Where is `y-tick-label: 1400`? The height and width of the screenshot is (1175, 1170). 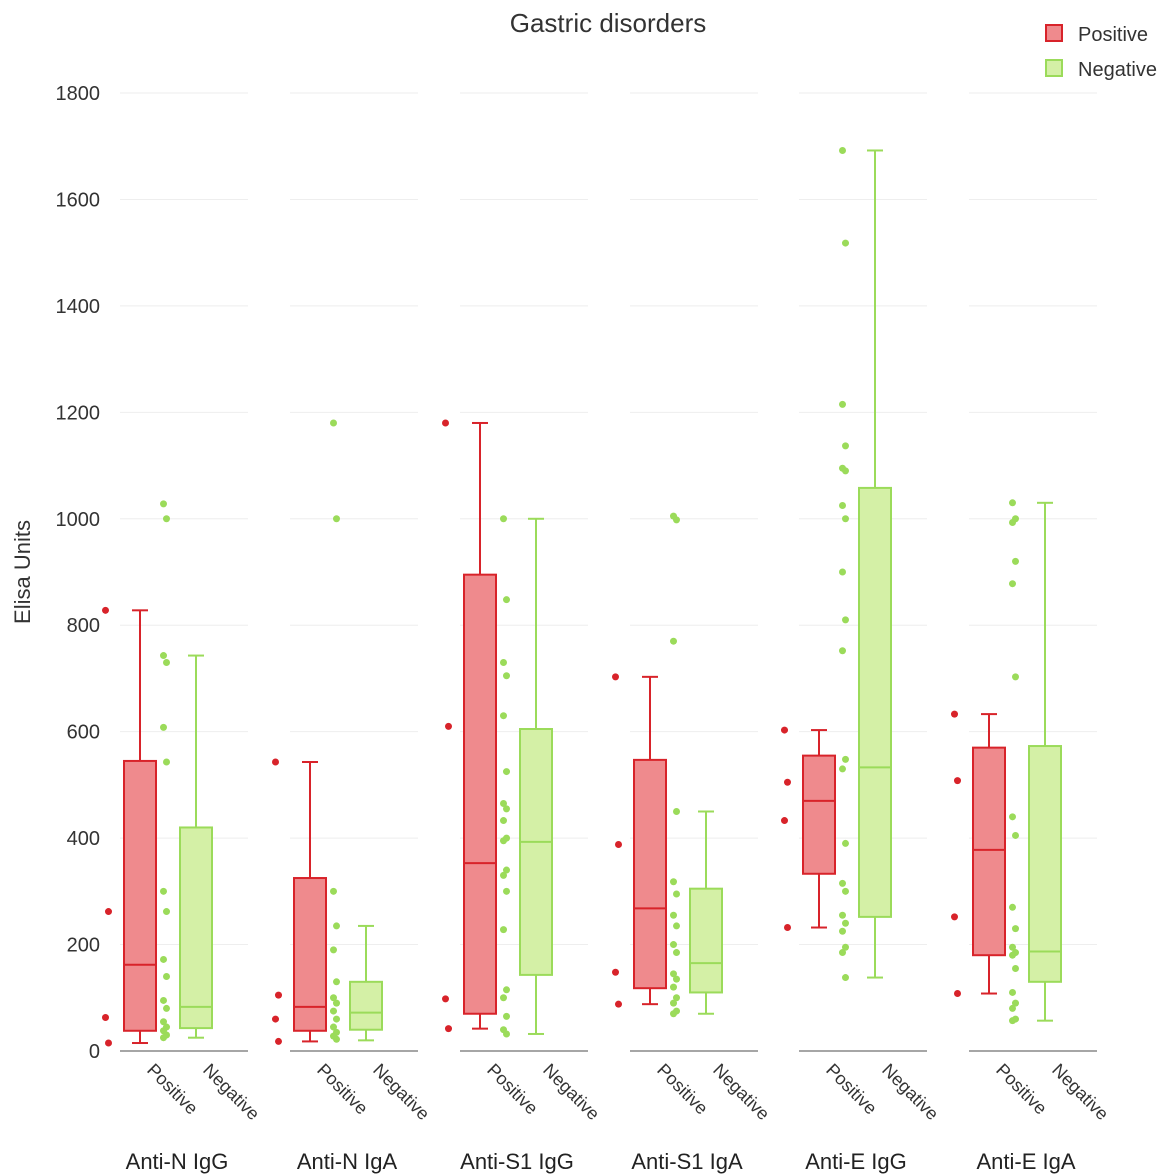 y-tick-label: 1400 is located at coordinates (78, 307).